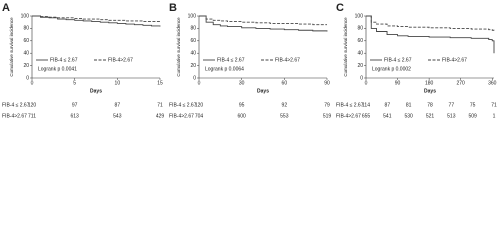 The width and height of the screenshot is (500, 240). I want to click on risk-count: 429, so click(160, 116).